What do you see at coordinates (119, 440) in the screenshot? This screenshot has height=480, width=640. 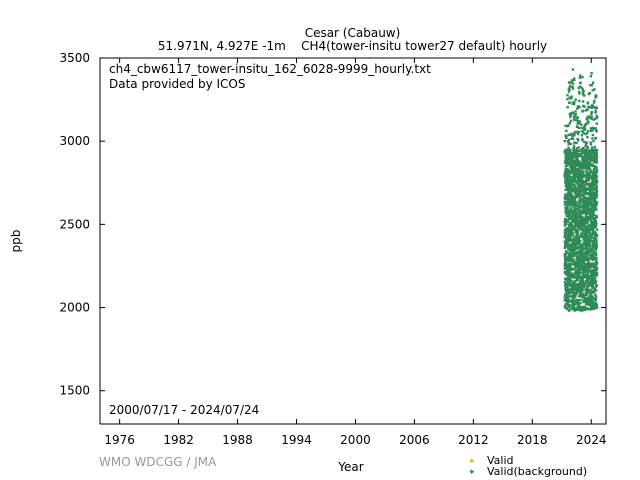 I see `x-tick-label: 1976` at bounding box center [119, 440].